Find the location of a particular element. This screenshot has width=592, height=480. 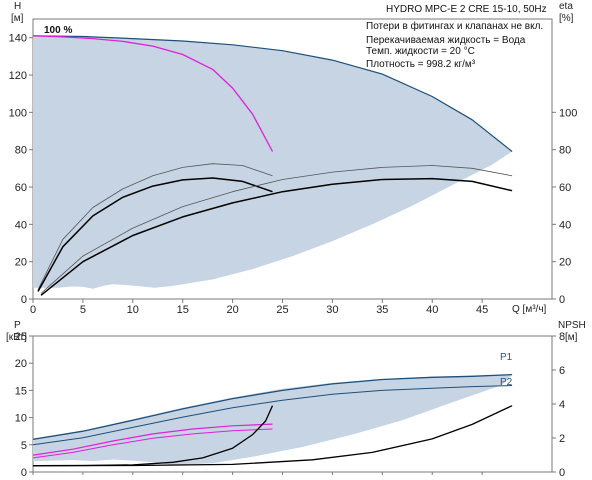

curve-head-100pct is located at coordinates (153, 93).